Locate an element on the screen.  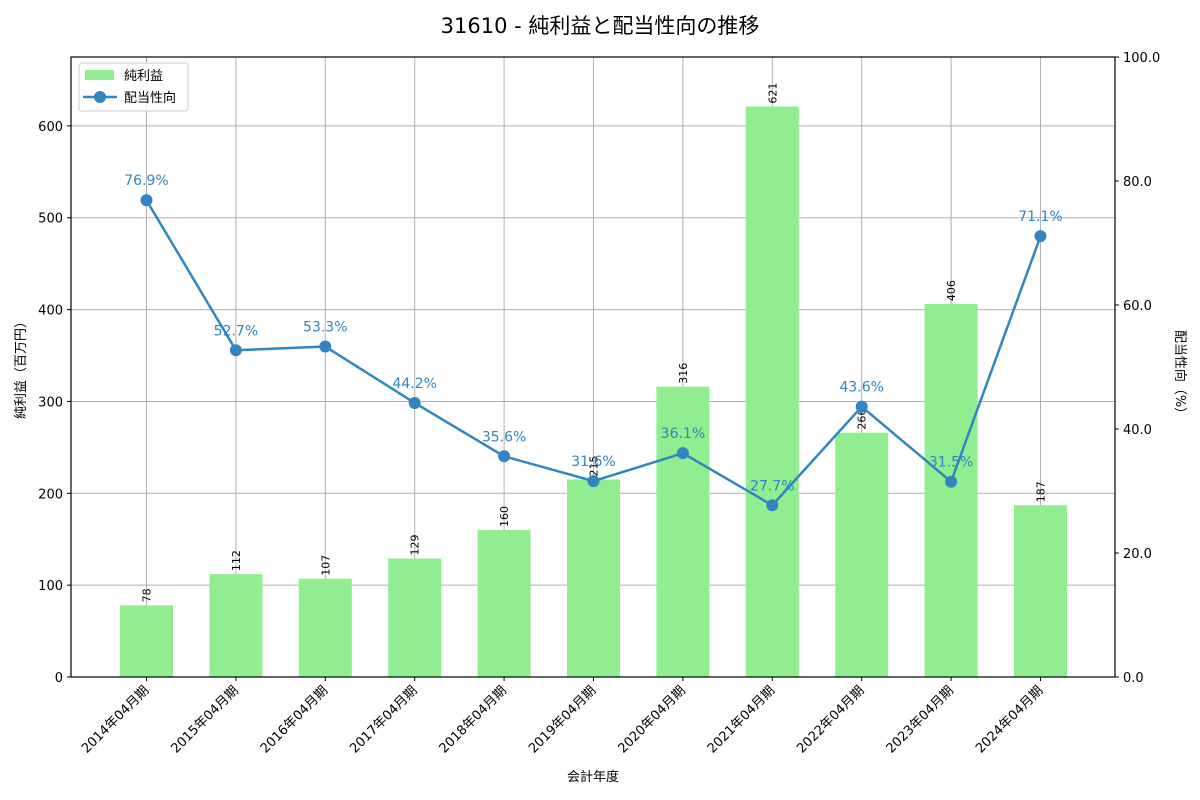
bar-value-label: 406 is located at coordinates (951, 290).